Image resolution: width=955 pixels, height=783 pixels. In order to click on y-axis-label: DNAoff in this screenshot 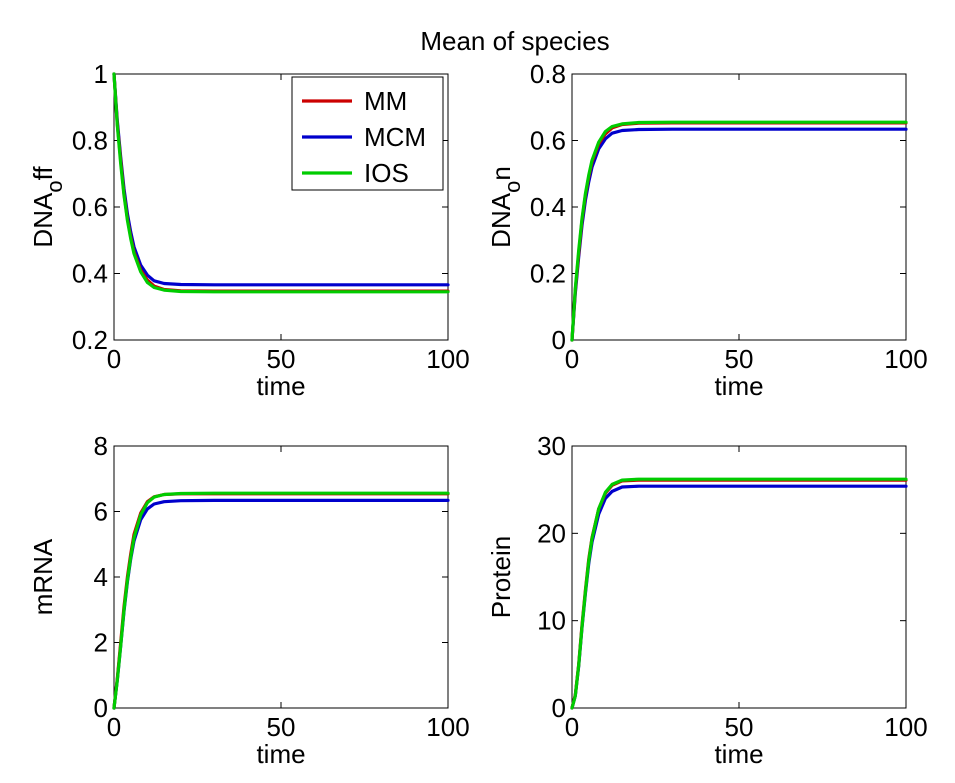, I will do `click(47, 207)`.